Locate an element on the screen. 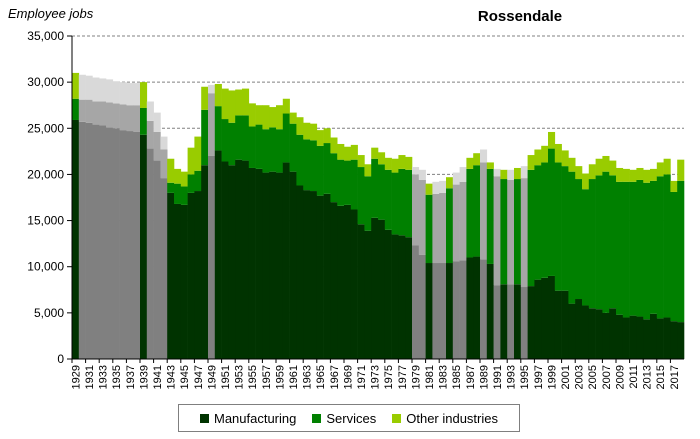 The width and height of the screenshot is (700, 439). x-tick-label: 2015 is located at coordinates (661, 377).